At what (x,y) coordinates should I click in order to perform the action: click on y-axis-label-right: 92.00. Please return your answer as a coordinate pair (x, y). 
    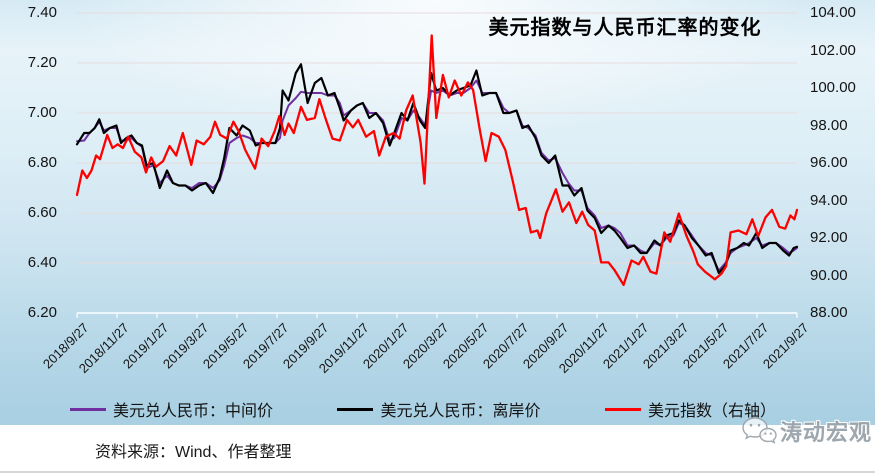
    Looking at the image, I should click on (829, 237).